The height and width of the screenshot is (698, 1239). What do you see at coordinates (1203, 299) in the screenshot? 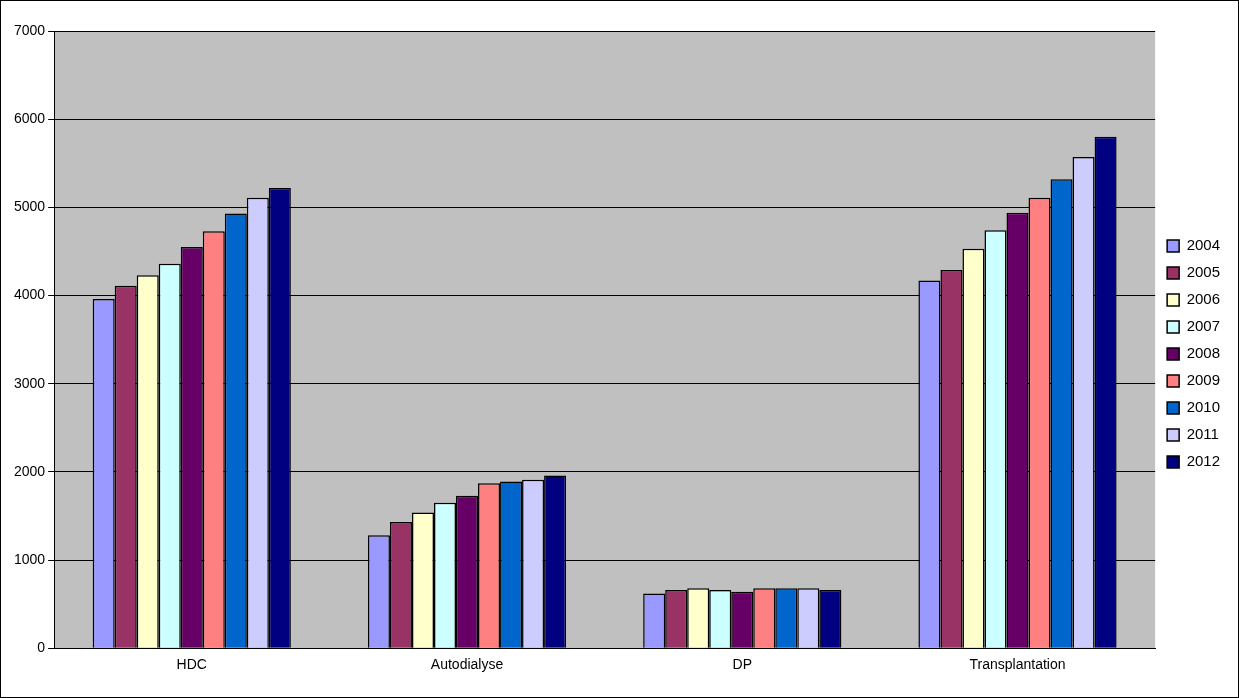
I see `legend-label: 2006` at bounding box center [1203, 299].